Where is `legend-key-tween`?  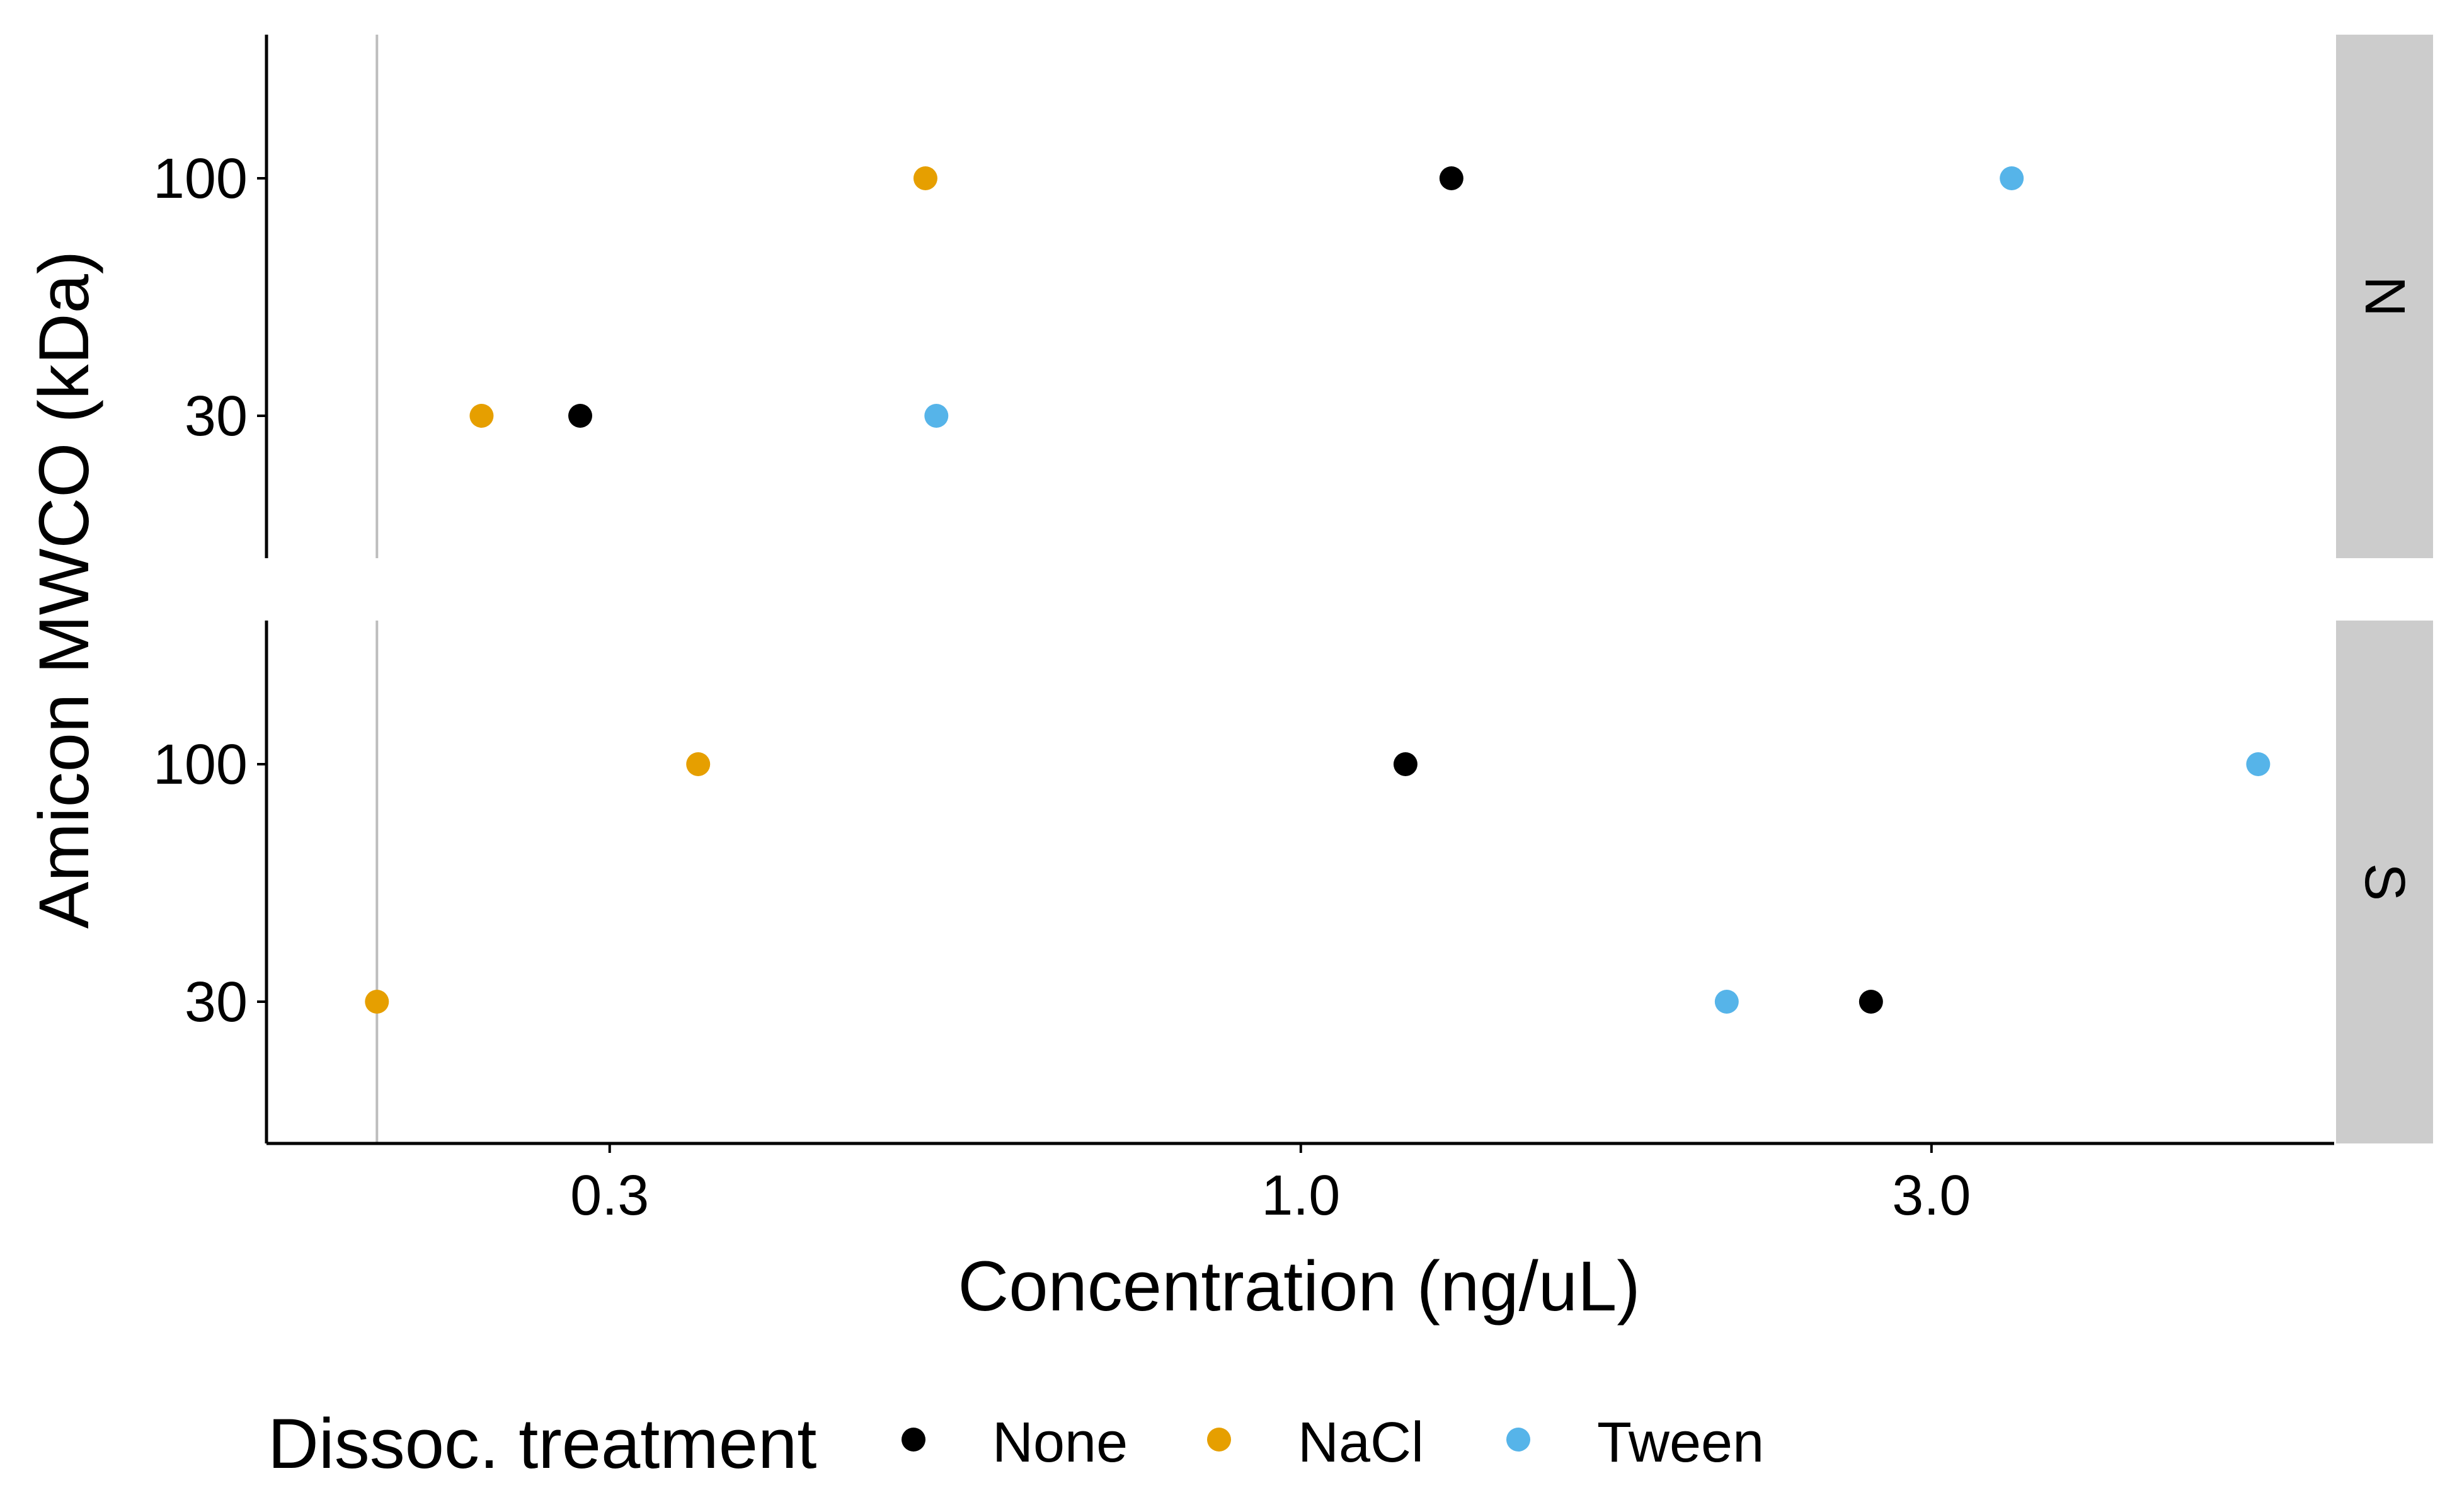
legend-key-tween is located at coordinates (1518, 1440).